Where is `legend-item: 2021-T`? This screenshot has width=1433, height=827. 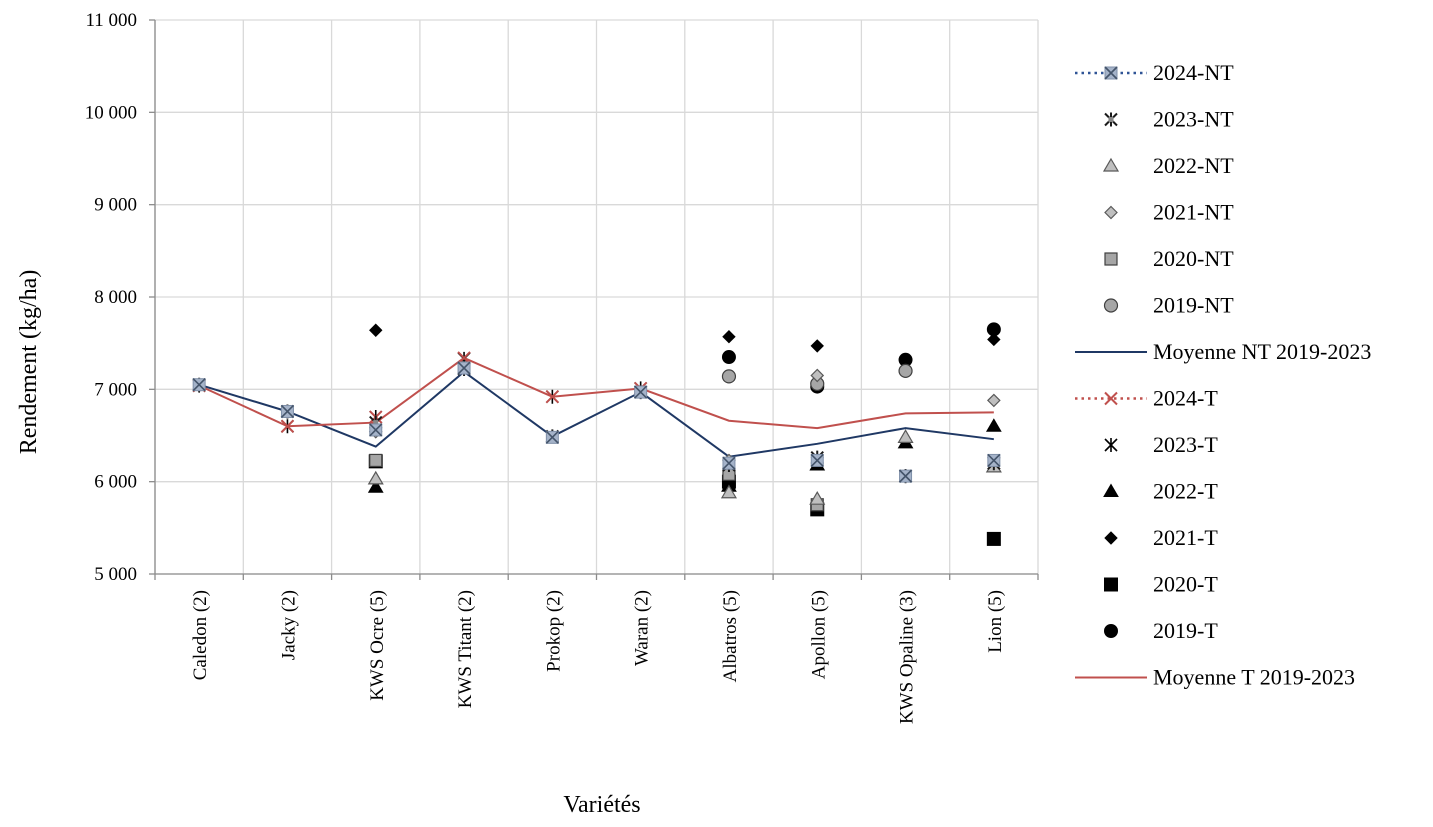 legend-item: 2021-T is located at coordinates (1161, 537).